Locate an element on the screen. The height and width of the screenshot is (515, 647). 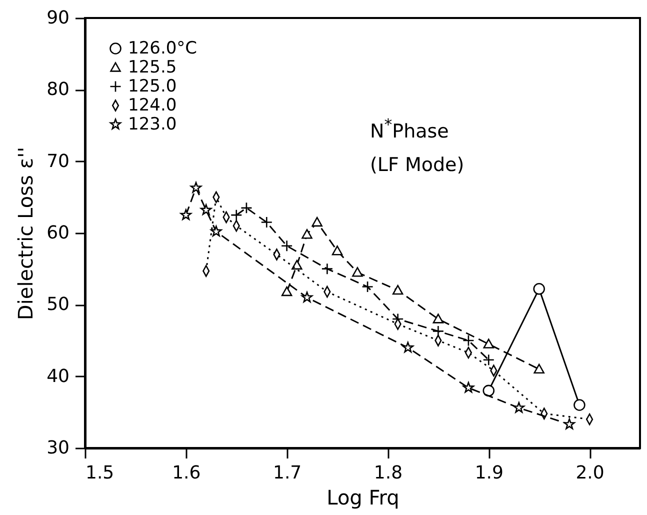
y-tick-label: 50 is located at coordinates (58, 305).